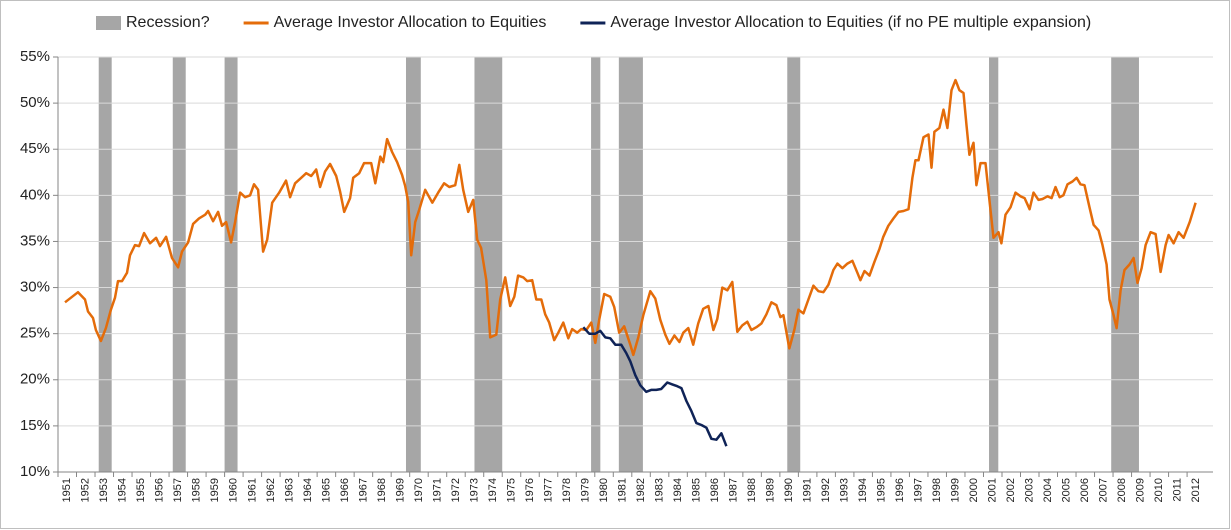  What do you see at coordinates (474, 490) in the screenshot?
I see `x-tick-label: 1973` at bounding box center [474, 490].